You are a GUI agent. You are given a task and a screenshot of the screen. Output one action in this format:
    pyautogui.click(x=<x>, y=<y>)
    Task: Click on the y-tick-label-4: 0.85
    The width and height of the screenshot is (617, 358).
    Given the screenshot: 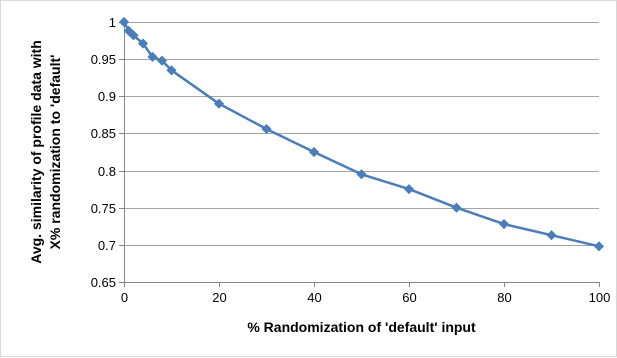 What is the action you would take?
    pyautogui.click(x=103, y=133)
    